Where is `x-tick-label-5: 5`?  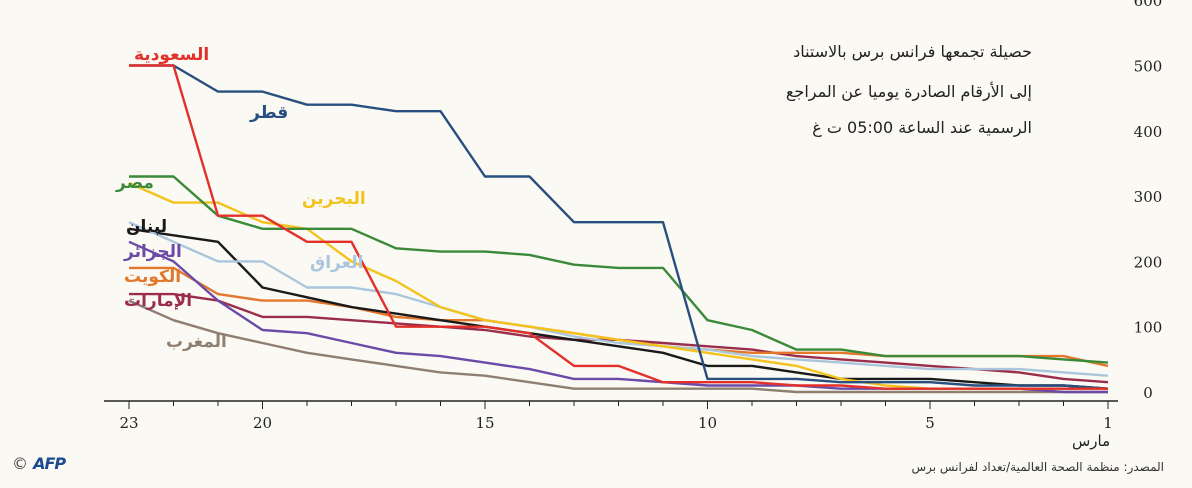 x-tick-label-5: 5 is located at coordinates (930, 423).